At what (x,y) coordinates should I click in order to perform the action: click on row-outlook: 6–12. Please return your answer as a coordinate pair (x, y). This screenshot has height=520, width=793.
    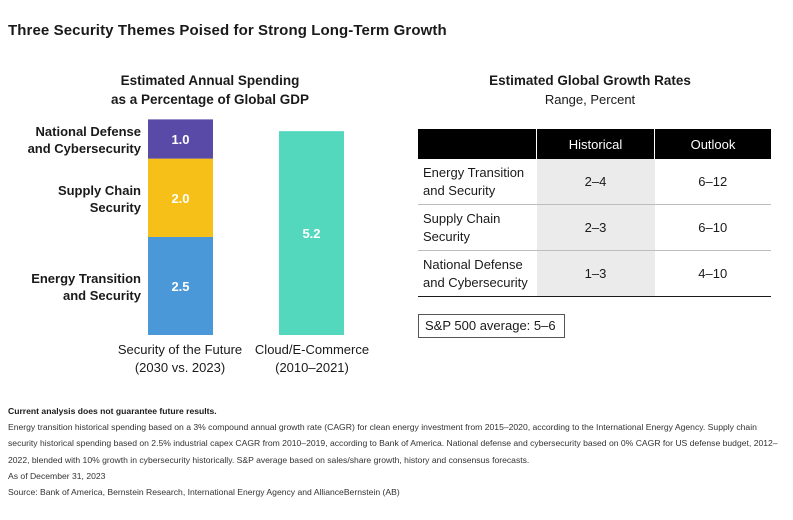
    Looking at the image, I should click on (712, 182).